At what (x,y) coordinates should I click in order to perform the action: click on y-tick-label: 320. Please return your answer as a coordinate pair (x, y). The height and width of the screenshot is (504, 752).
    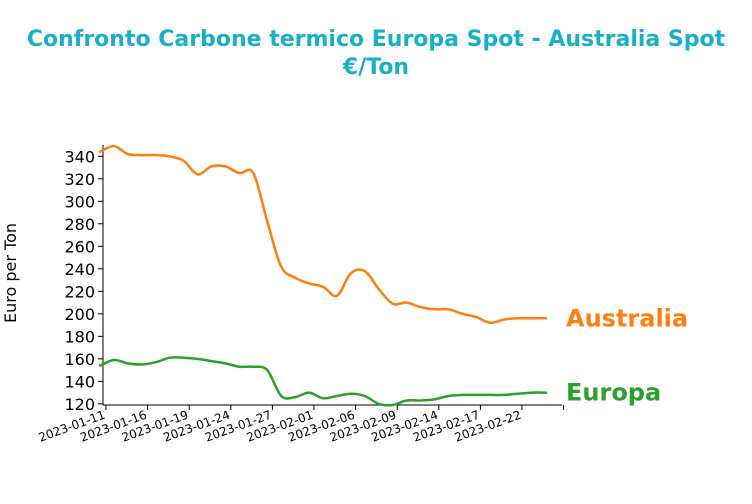
    Looking at the image, I should click on (79, 179).